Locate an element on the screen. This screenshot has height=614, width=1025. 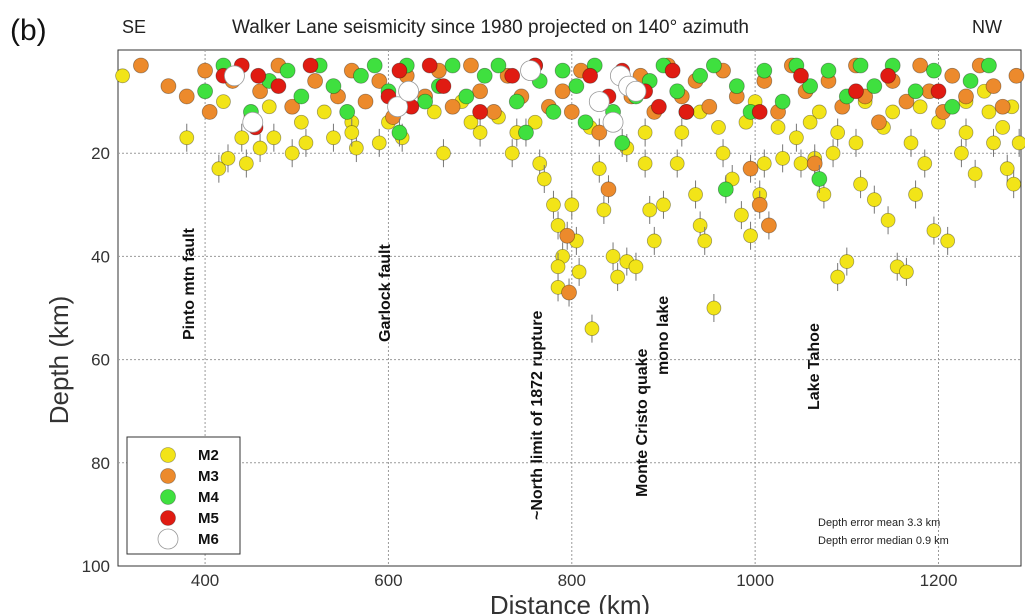
x-tick-label: 400 is located at coordinates (205, 580).